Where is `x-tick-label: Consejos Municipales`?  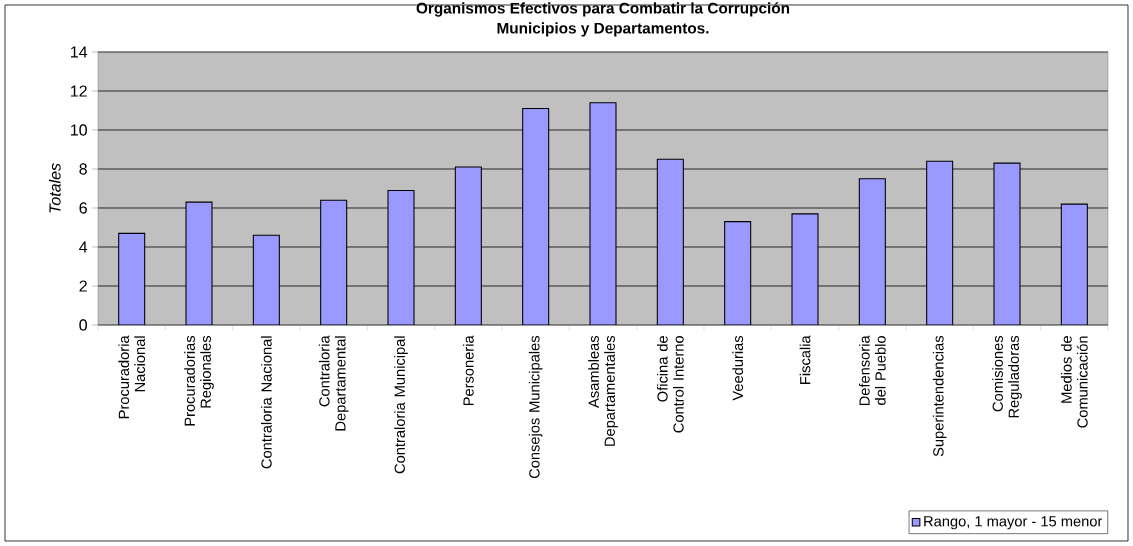
x-tick-label: Consejos Municipales is located at coordinates (535, 407).